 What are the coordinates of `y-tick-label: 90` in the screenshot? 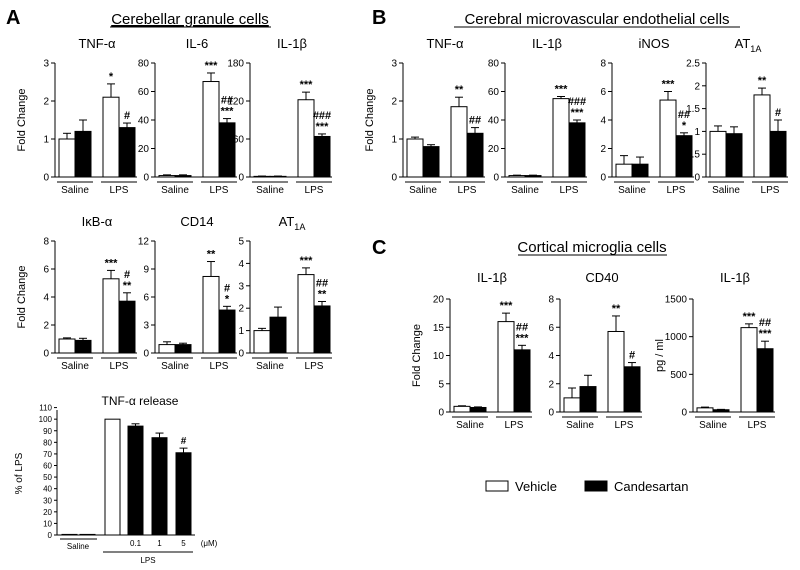 It's located at (47, 431).